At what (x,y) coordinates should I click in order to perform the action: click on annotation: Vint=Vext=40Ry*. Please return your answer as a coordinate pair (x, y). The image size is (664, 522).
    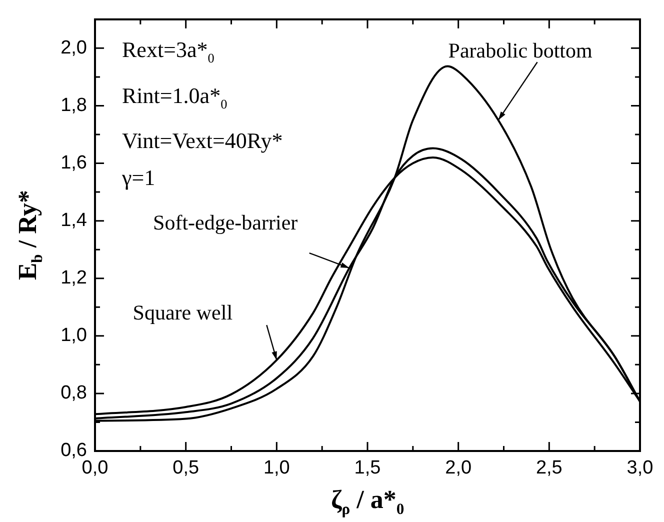
    Looking at the image, I should click on (202, 141).